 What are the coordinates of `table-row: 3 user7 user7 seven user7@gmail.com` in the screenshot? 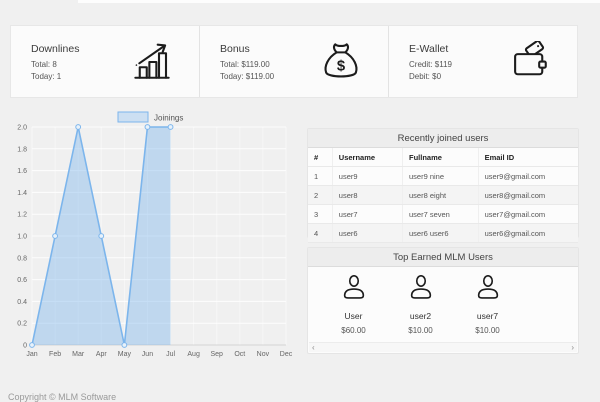 It's located at (443, 214).